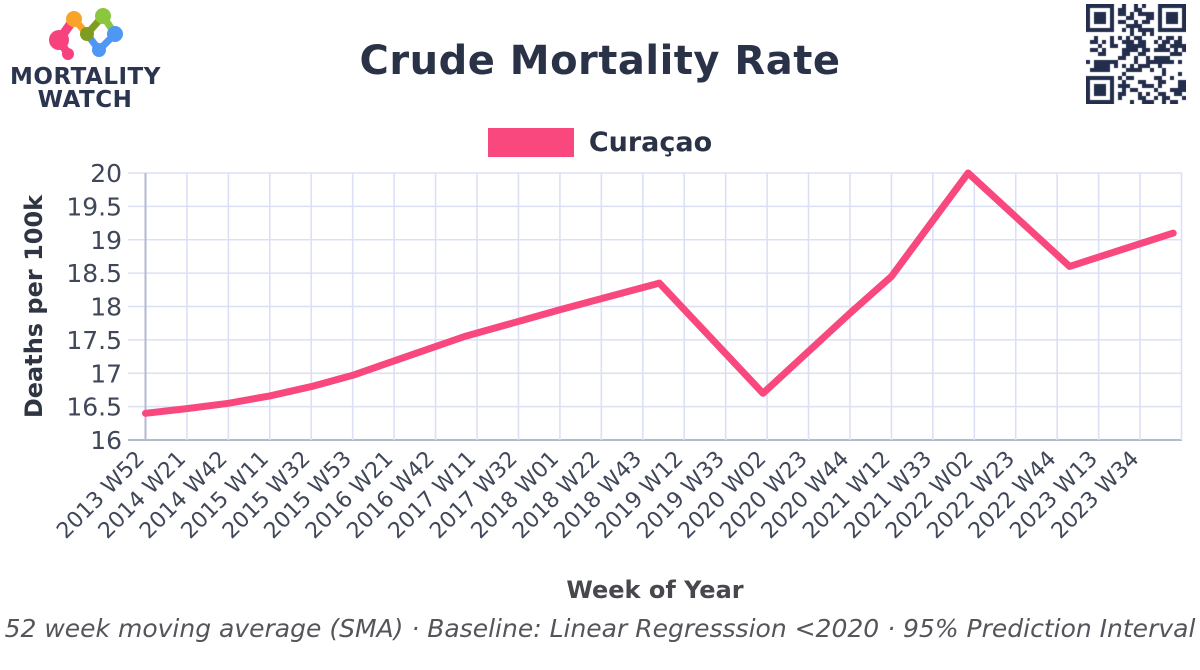  I want to click on y-tick-label: 20, so click(106, 173).